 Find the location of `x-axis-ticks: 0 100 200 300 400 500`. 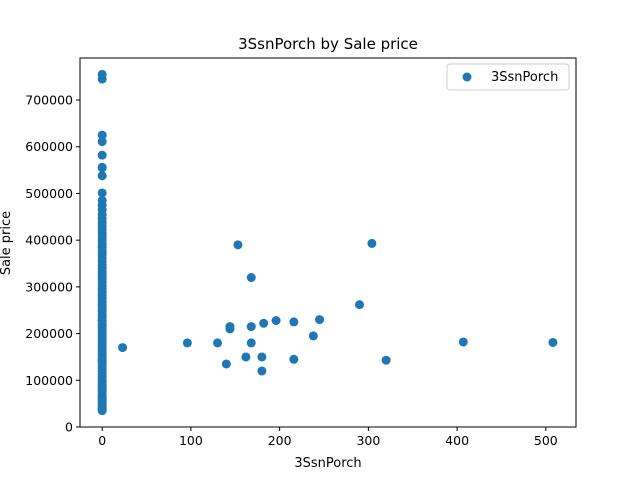

x-axis-ticks: 0 100 200 300 400 500 is located at coordinates (328, 437).